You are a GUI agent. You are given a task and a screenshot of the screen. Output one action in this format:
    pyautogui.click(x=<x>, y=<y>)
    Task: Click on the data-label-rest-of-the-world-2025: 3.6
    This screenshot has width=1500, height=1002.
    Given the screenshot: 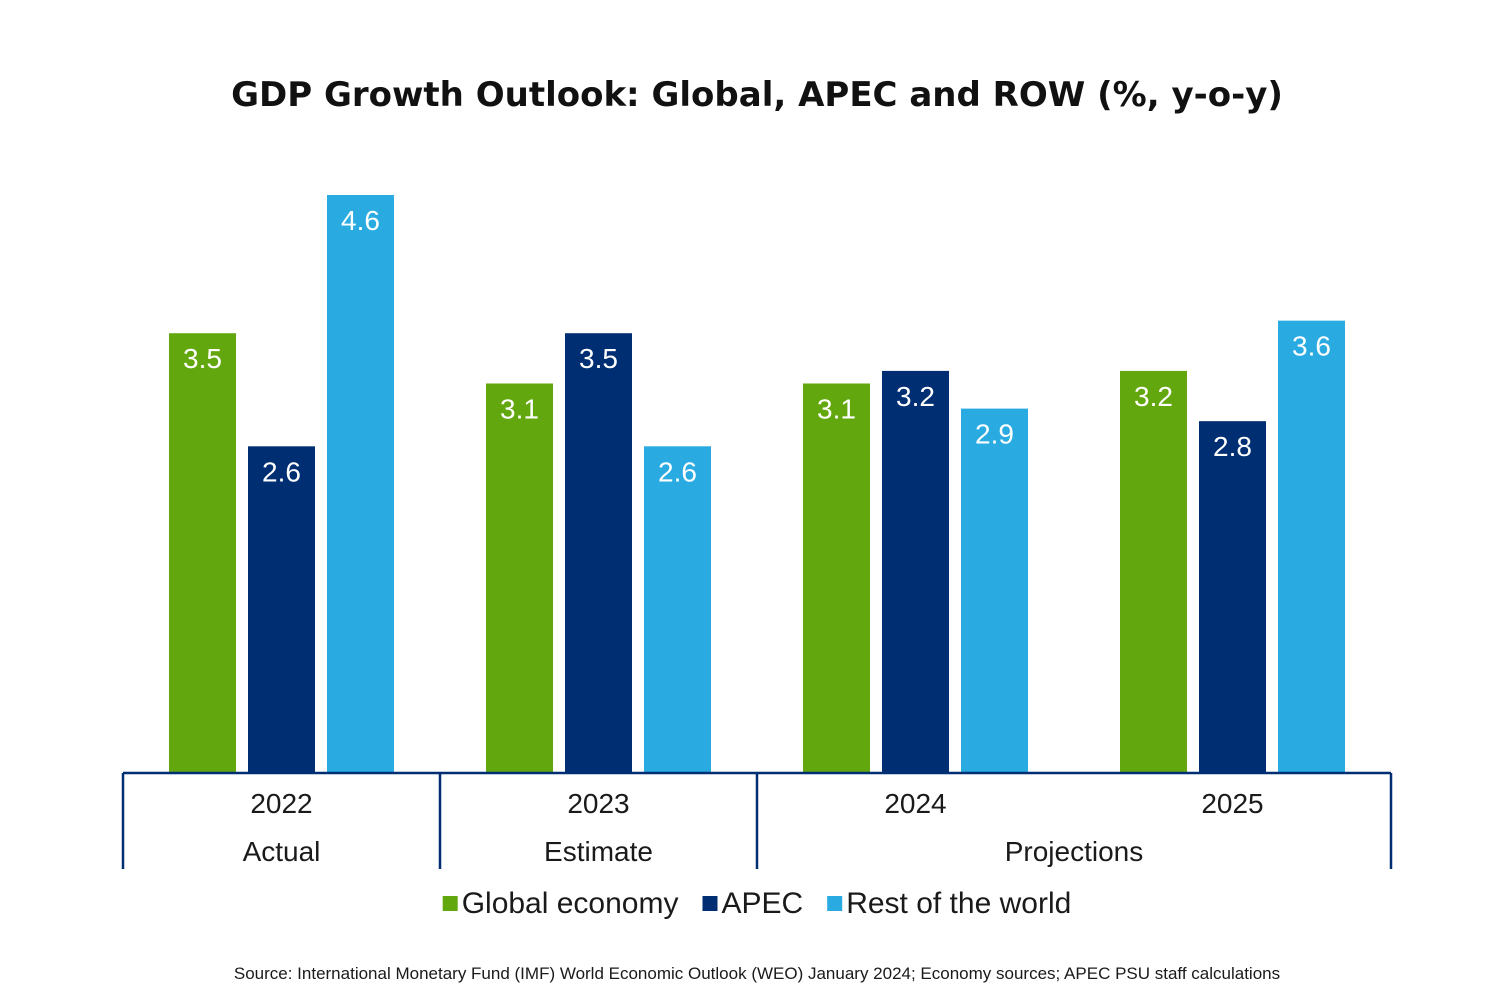 What is the action you would take?
    pyautogui.click(x=1311, y=346)
    